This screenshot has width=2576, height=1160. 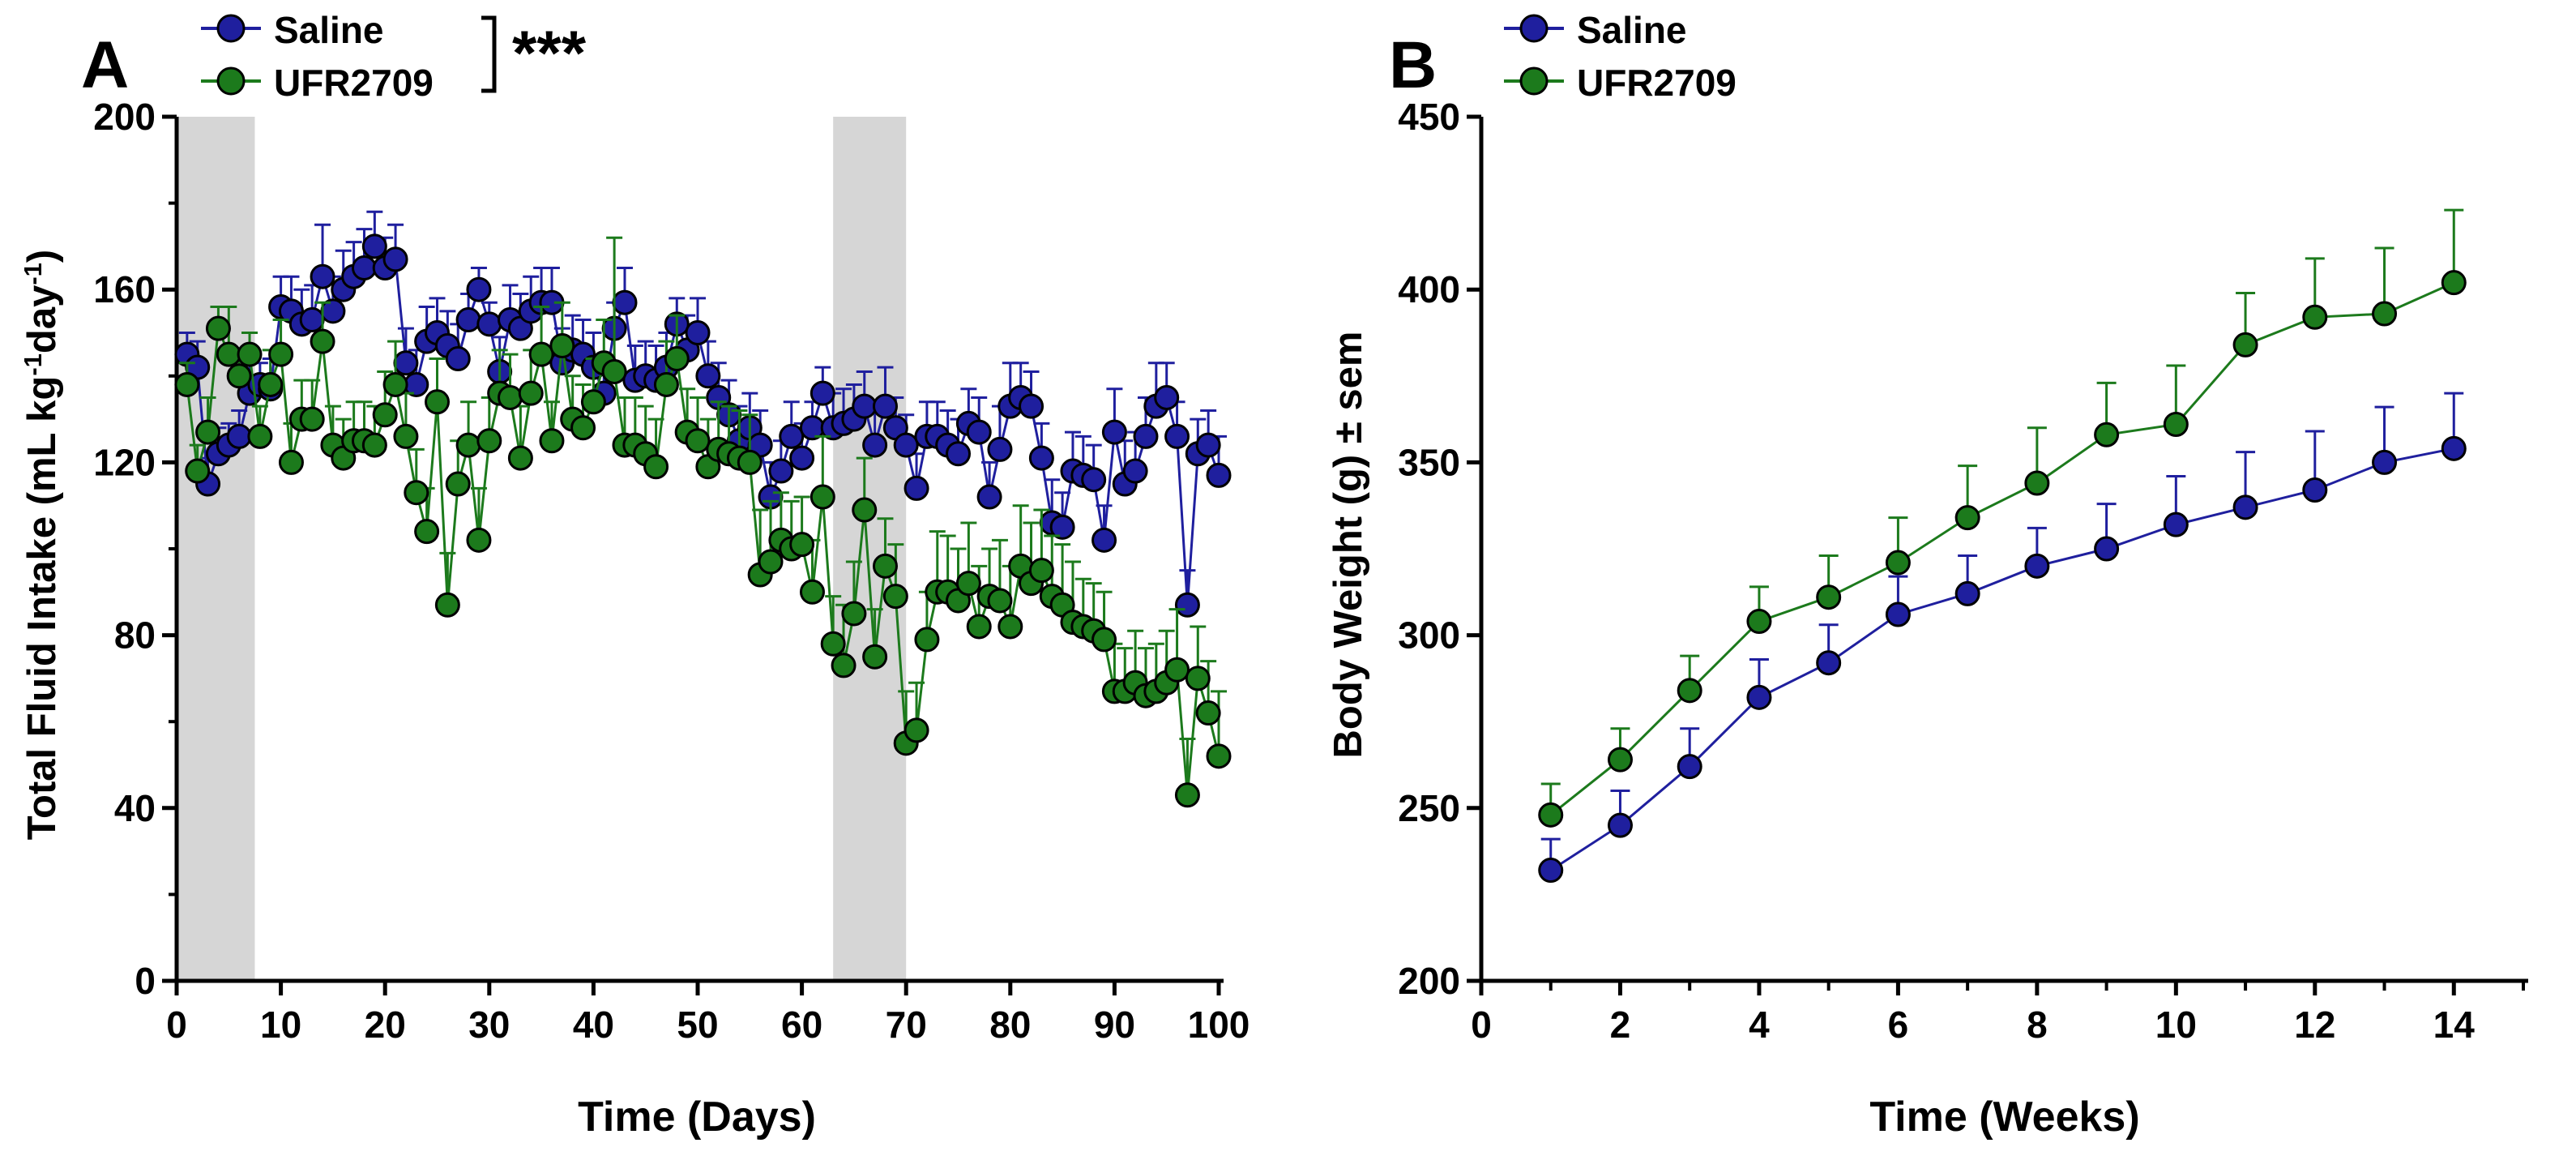 I want to click on x-tick-label: 4, so click(x=1759, y=1025).